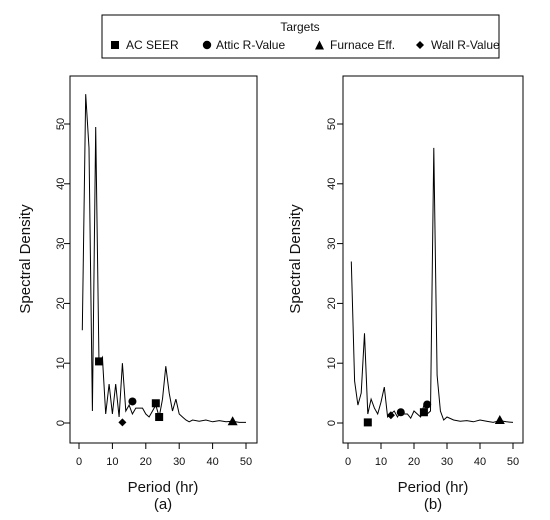 This screenshot has width=550, height=520. What do you see at coordinates (332, 124) in the screenshot?
I see `panel-b-y-tick-label-50: 50` at bounding box center [332, 124].